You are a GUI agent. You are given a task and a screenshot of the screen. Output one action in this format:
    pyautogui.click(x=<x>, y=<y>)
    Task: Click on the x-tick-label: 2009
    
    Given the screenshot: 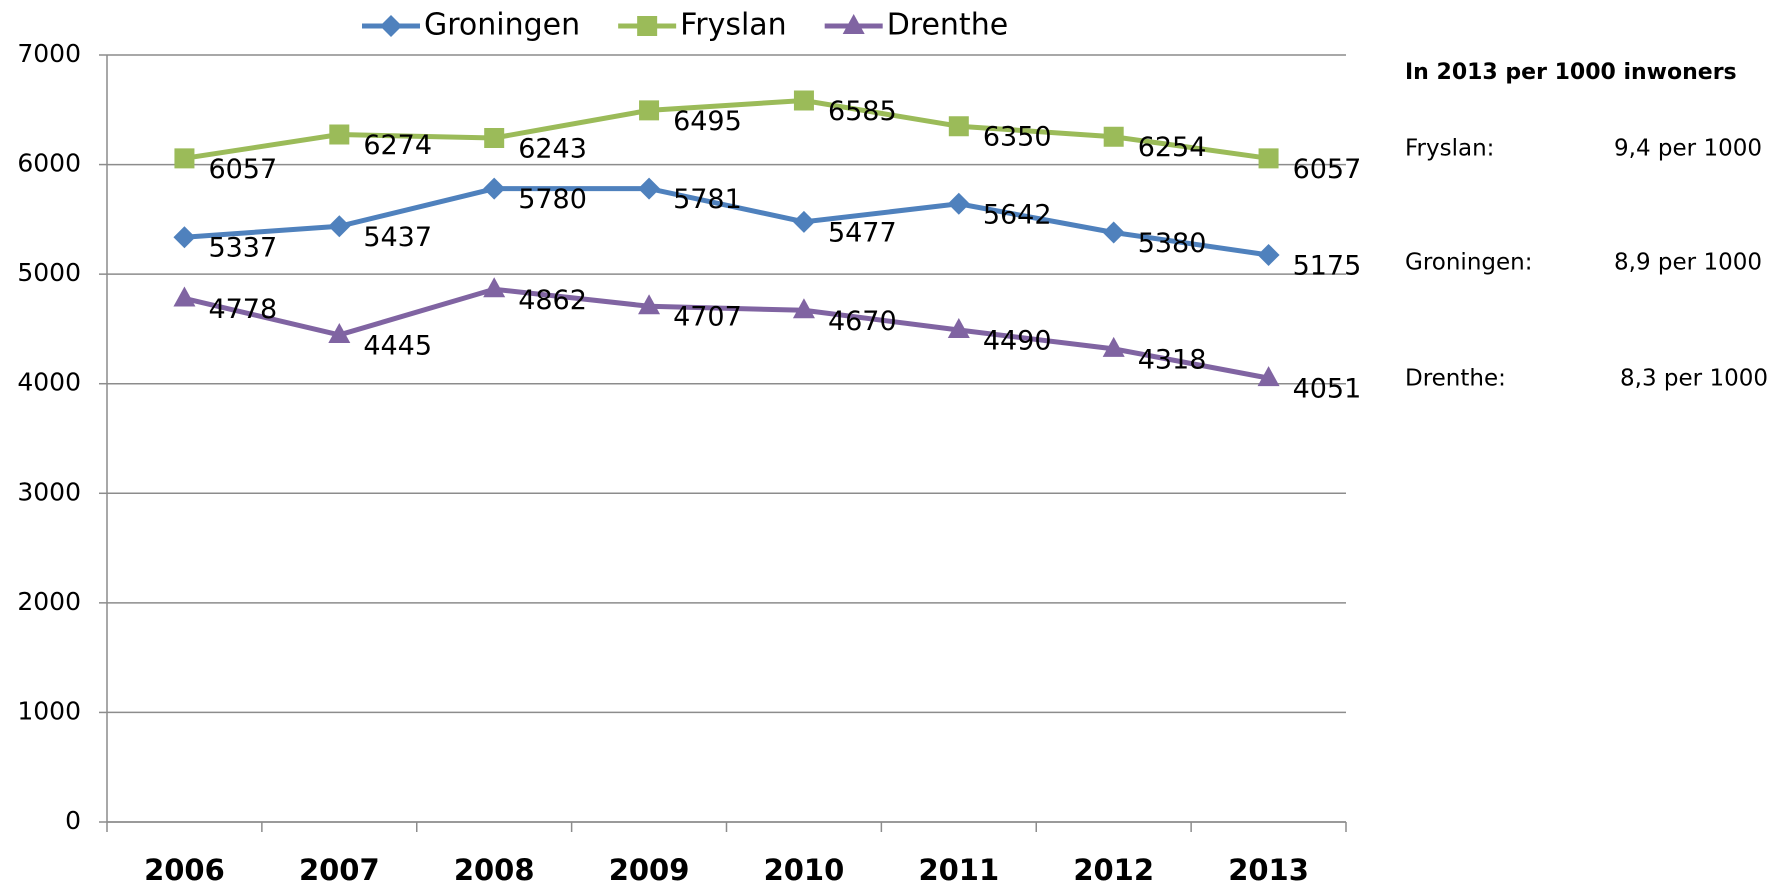 What is the action you would take?
    pyautogui.click(x=649, y=870)
    